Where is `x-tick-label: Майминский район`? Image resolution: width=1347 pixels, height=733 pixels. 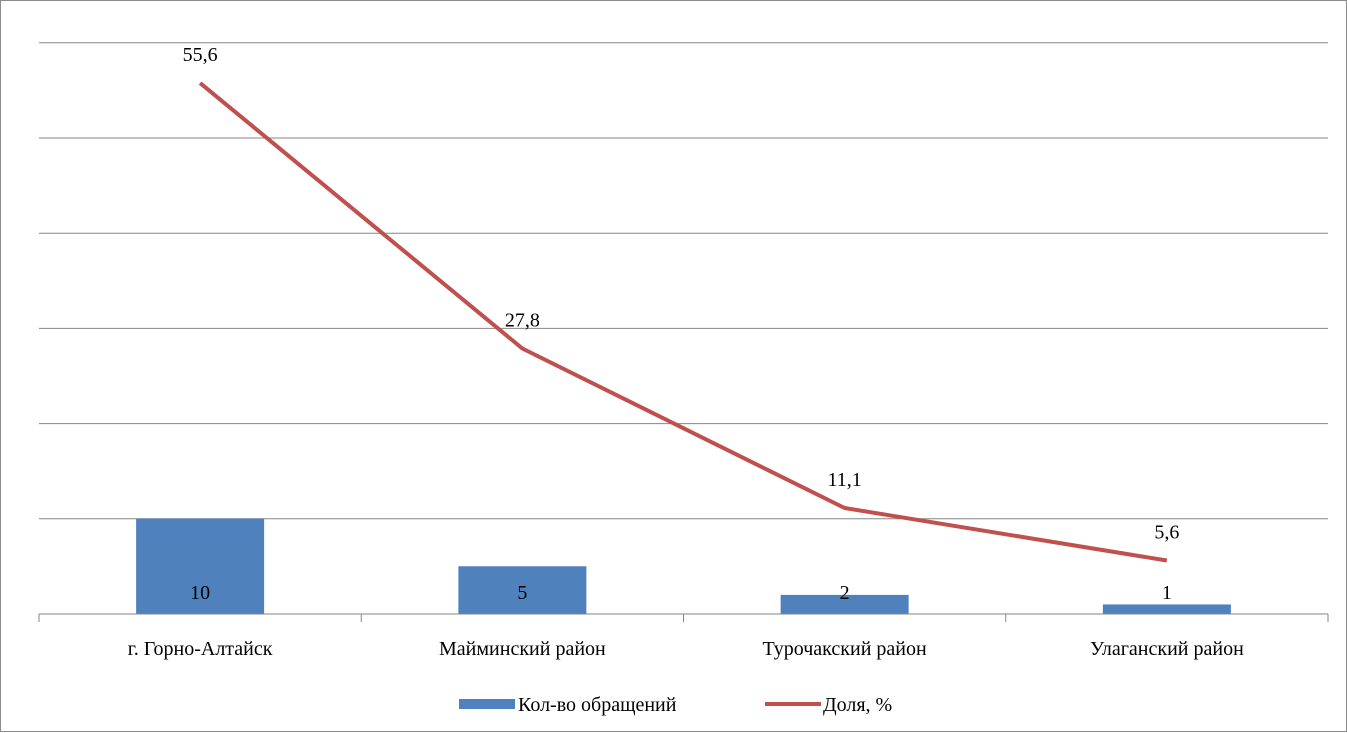
x-tick-label: Майминский район is located at coordinates (522, 649).